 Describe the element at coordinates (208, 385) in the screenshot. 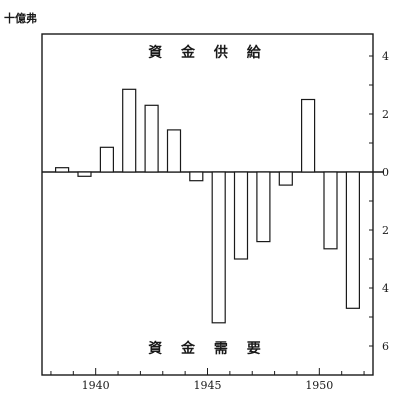

I see `x-tick-label-1945: 1945` at that location.